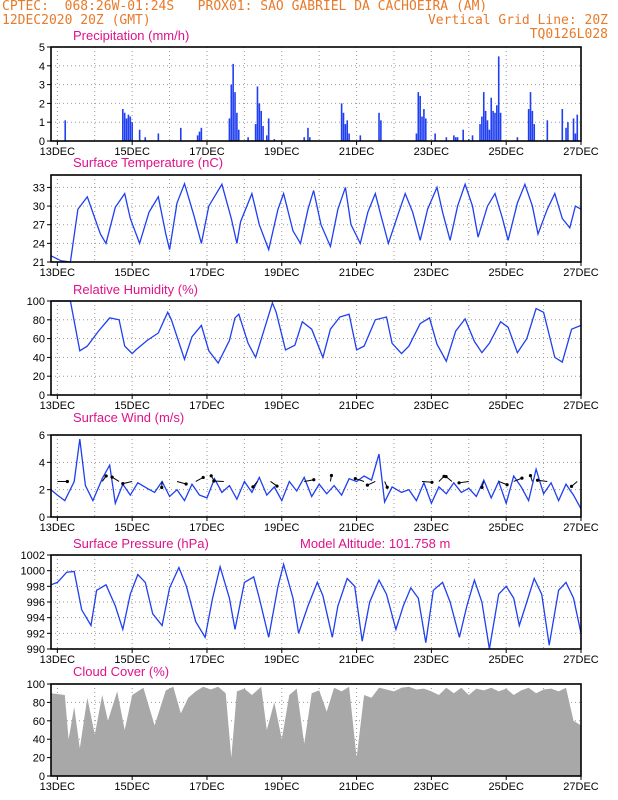 Image resolution: width=618 pixels, height=800 pixels. What do you see at coordinates (316, 602) in the screenshot?
I see `plot-frame-pressure` at bounding box center [316, 602].